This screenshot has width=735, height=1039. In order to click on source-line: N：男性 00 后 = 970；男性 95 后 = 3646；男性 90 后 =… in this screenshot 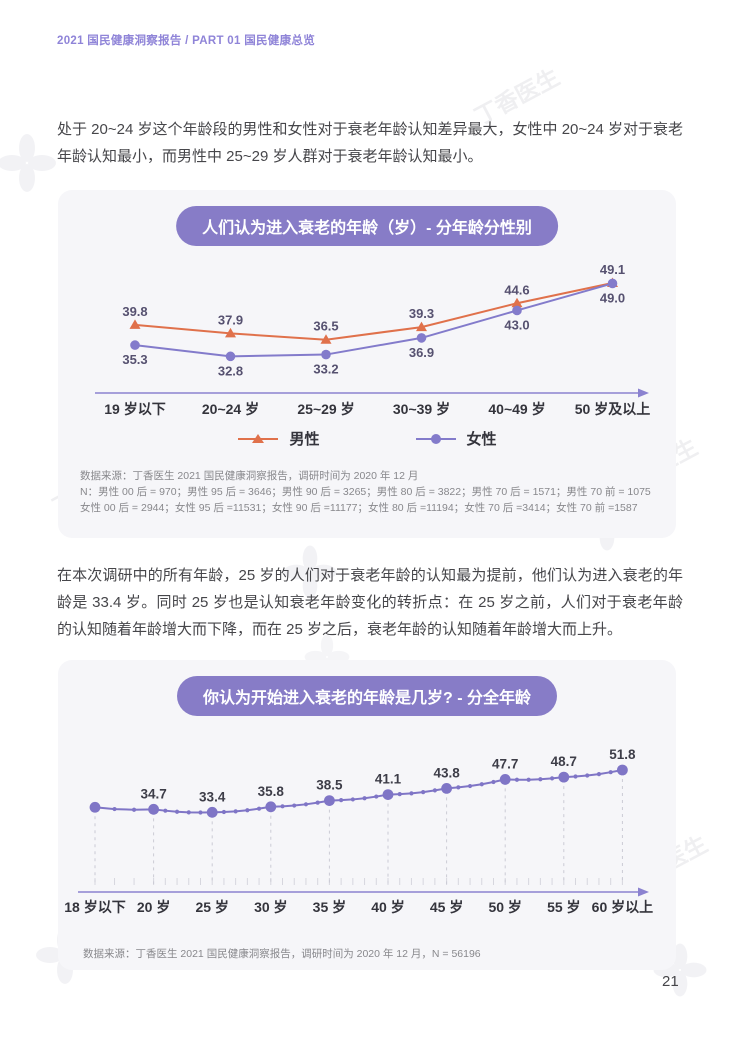, I will do `click(365, 492)`.